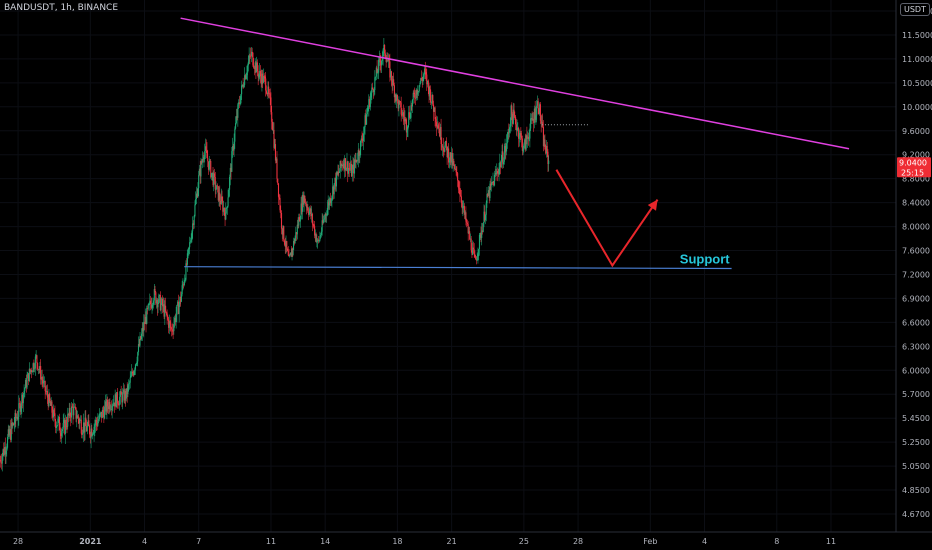 This screenshot has height=550, width=932. I want to click on currency-badge: USDT, so click(915, 9).